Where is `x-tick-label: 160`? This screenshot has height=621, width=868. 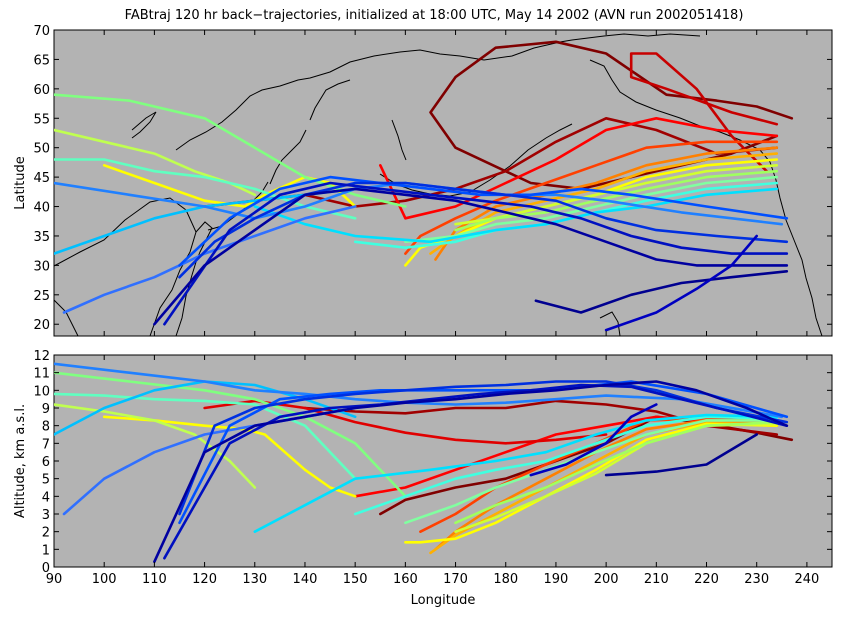
x-tick-label: 160 is located at coordinates (405, 579).